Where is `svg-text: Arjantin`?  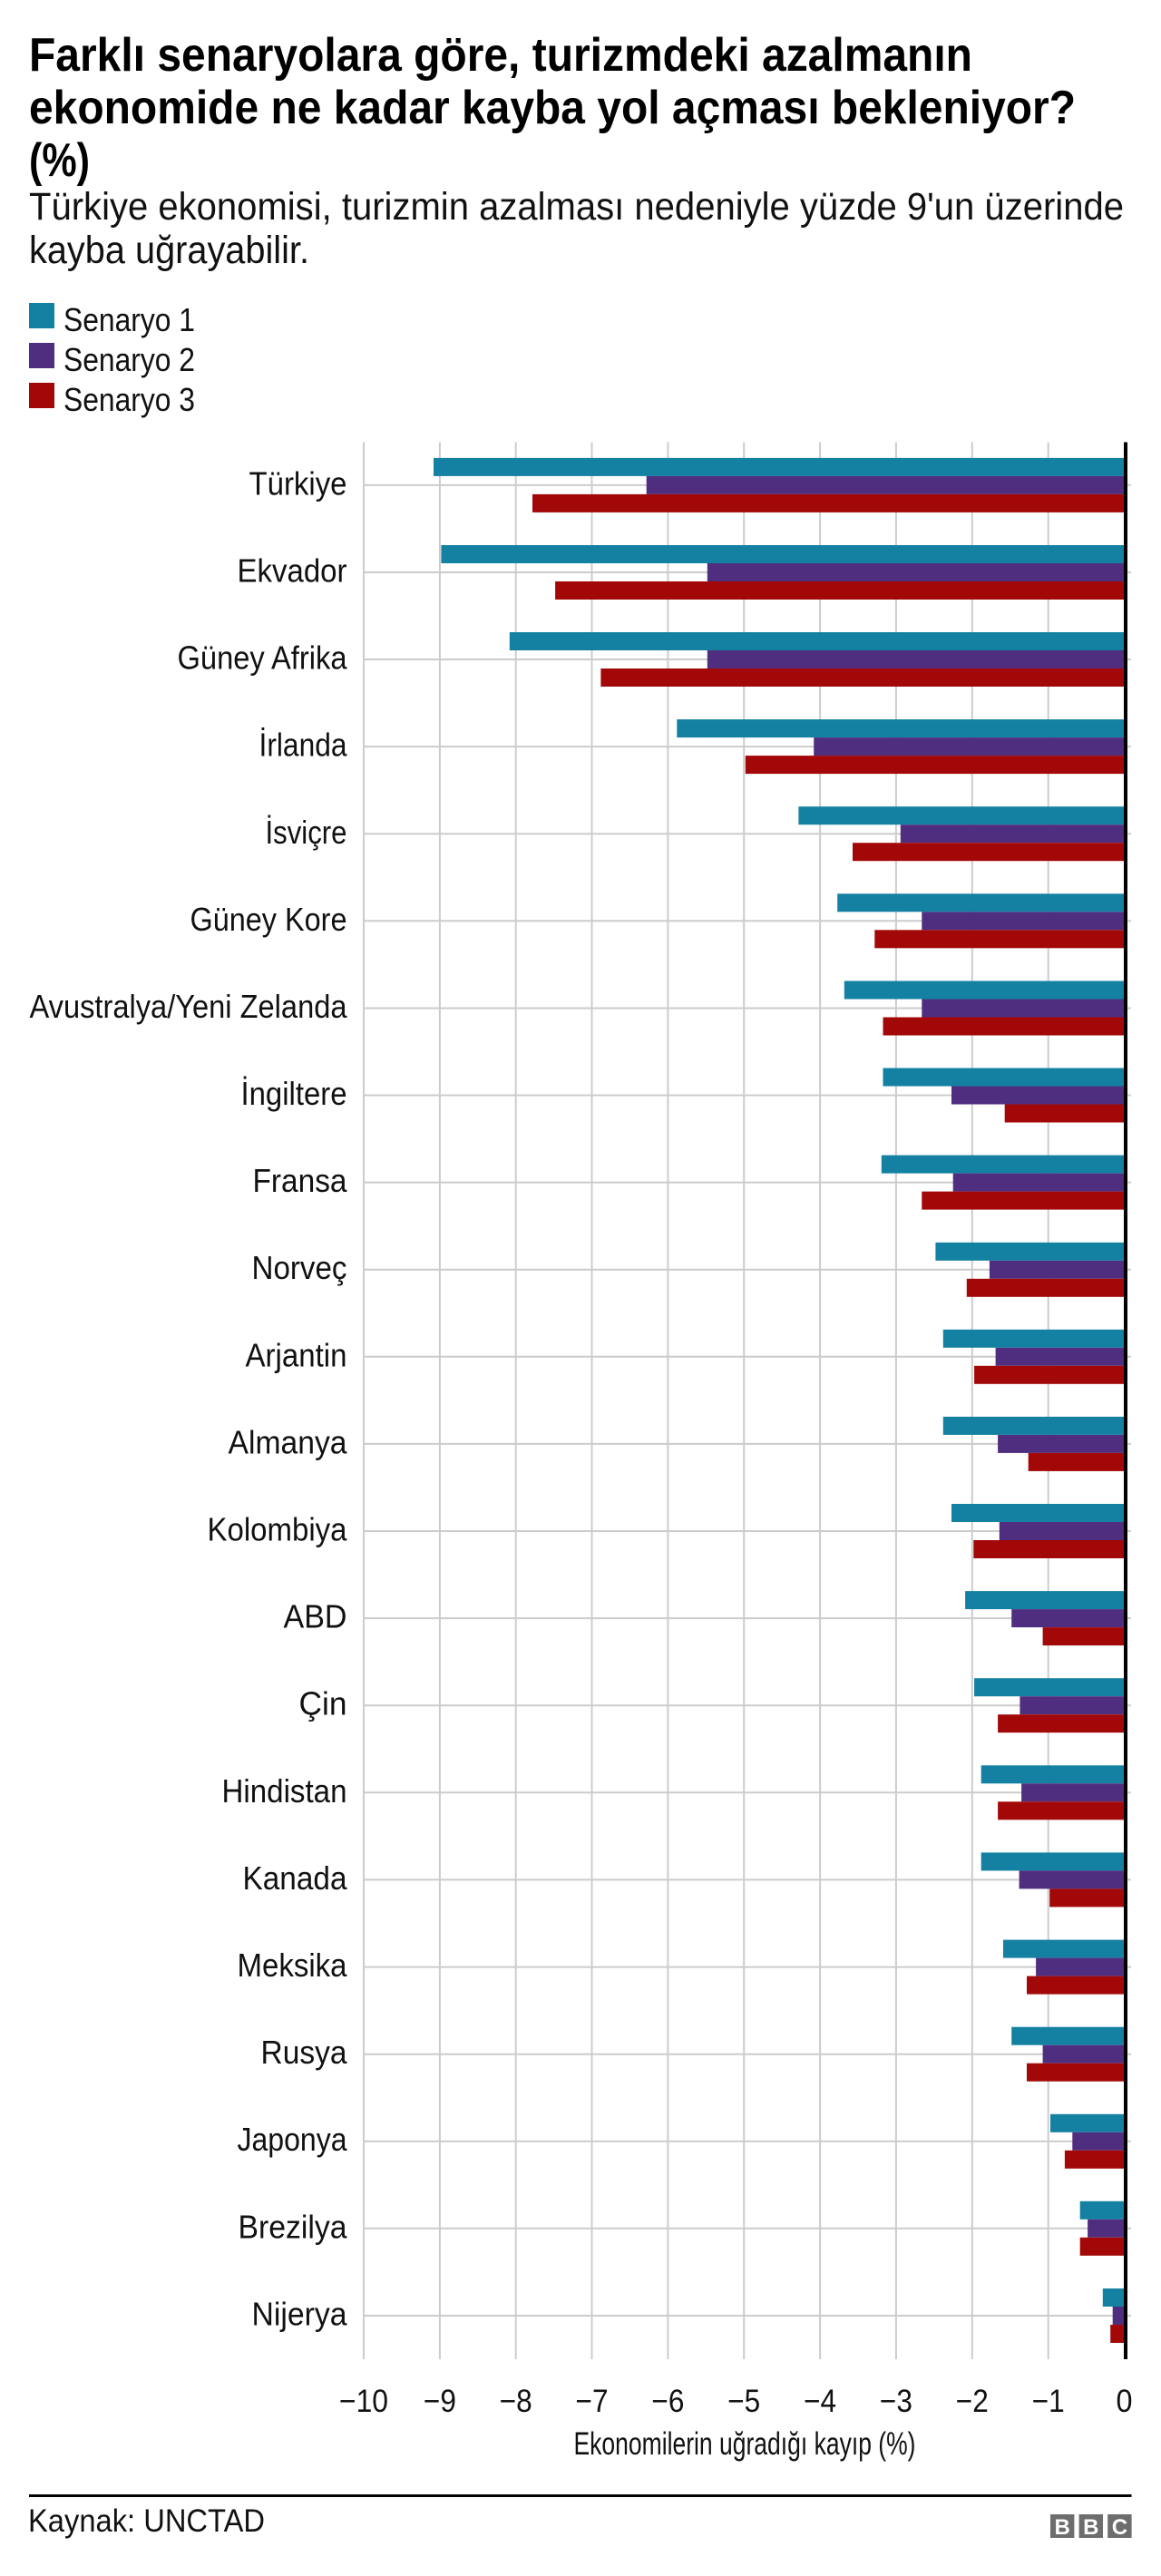
svg-text: Arjantin is located at coordinates (296, 1354).